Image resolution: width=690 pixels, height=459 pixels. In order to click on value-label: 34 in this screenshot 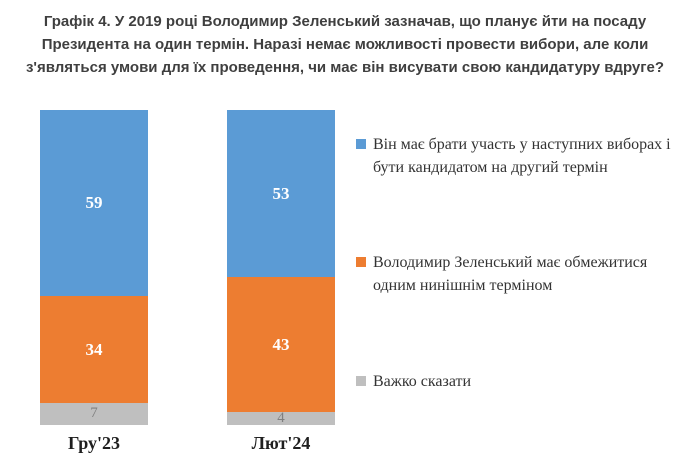, I will do `click(94, 349)`.